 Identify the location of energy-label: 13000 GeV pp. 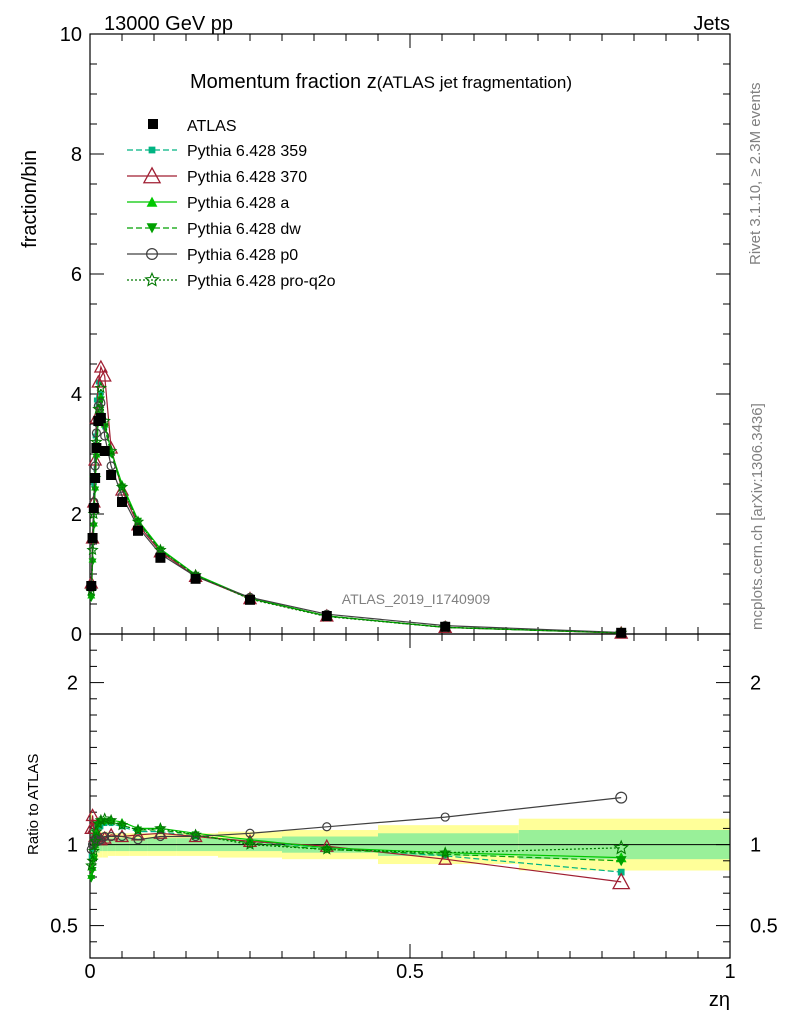
(168, 24).